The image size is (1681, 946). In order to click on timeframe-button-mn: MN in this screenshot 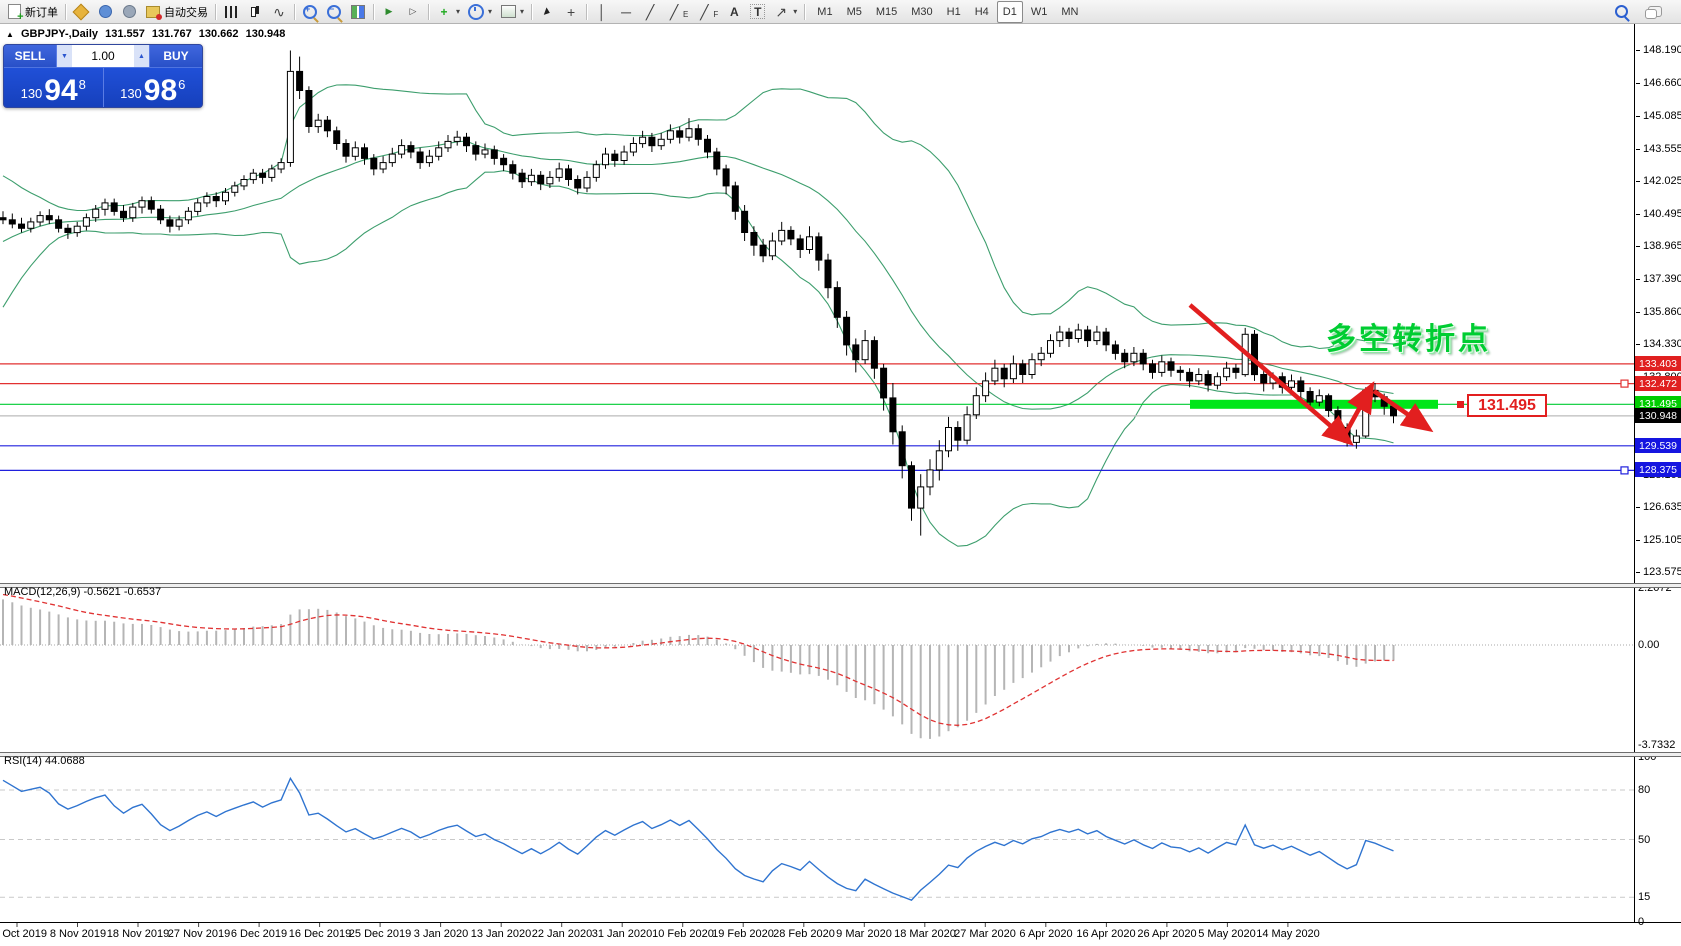, I will do `click(1070, 11)`.